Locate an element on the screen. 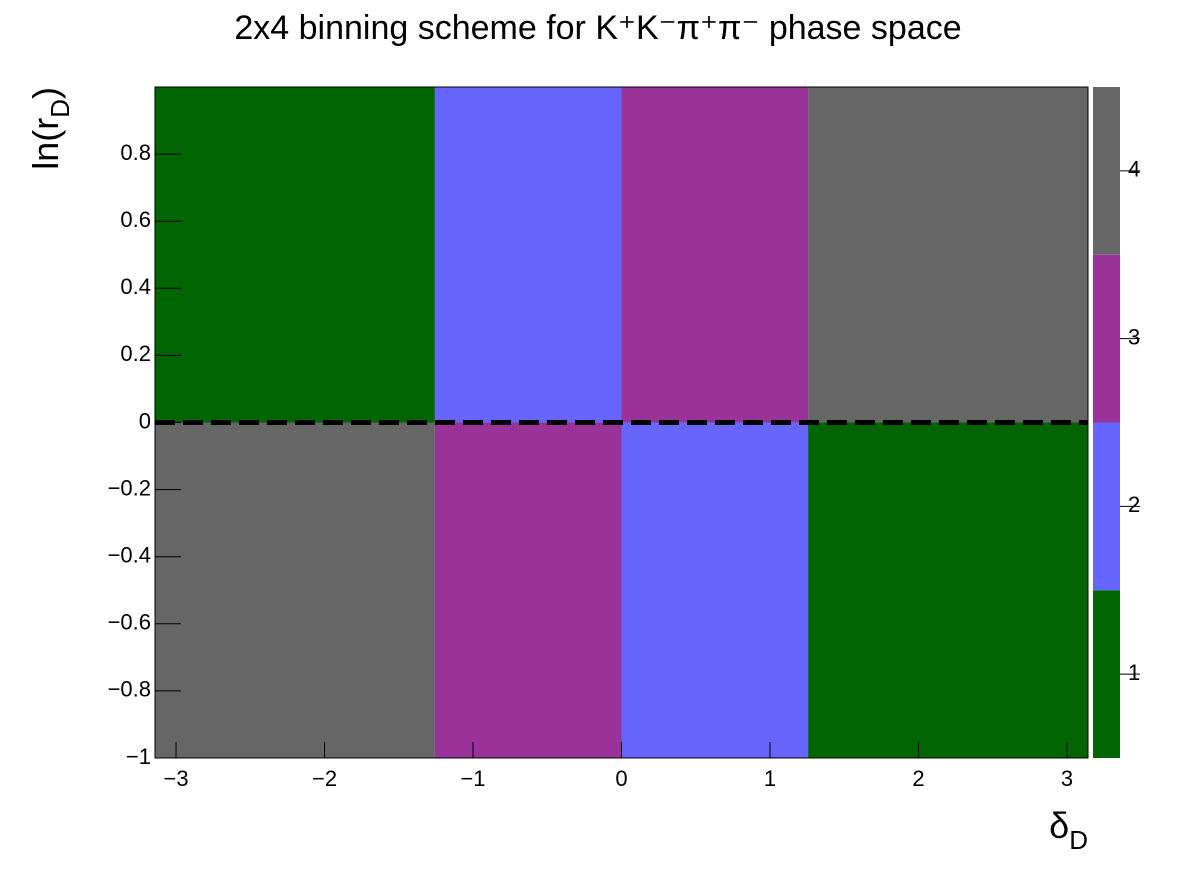  y-tick-label: 0.6 is located at coordinates (135, 219).